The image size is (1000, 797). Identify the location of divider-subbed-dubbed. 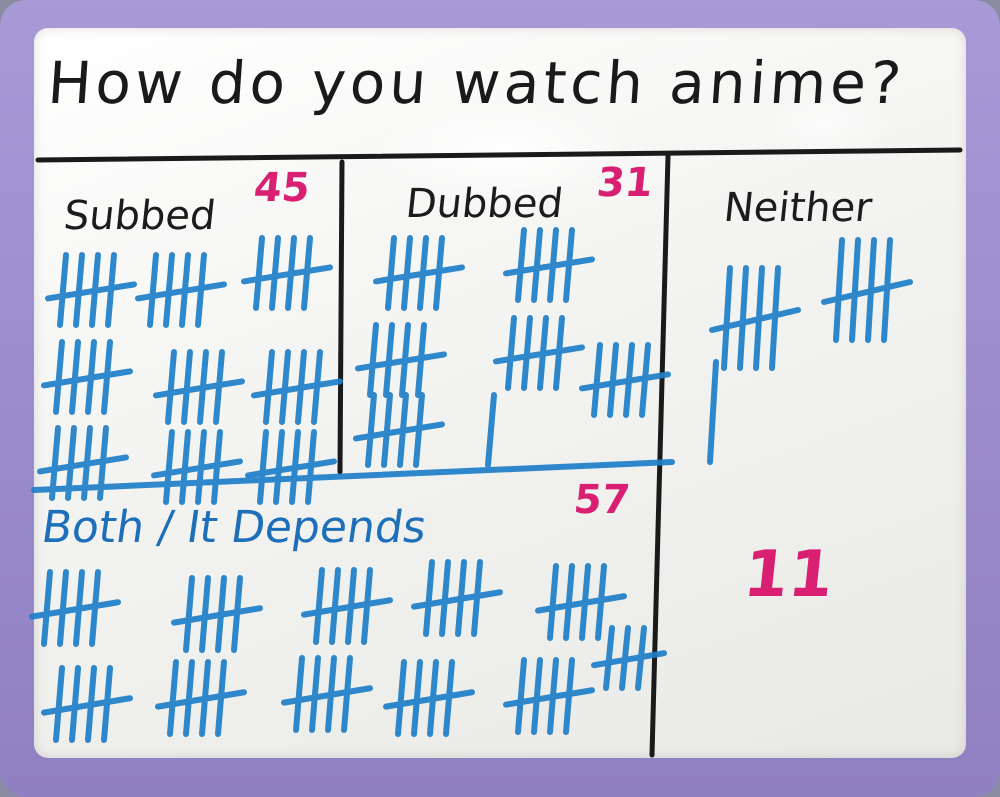
(341, 317).